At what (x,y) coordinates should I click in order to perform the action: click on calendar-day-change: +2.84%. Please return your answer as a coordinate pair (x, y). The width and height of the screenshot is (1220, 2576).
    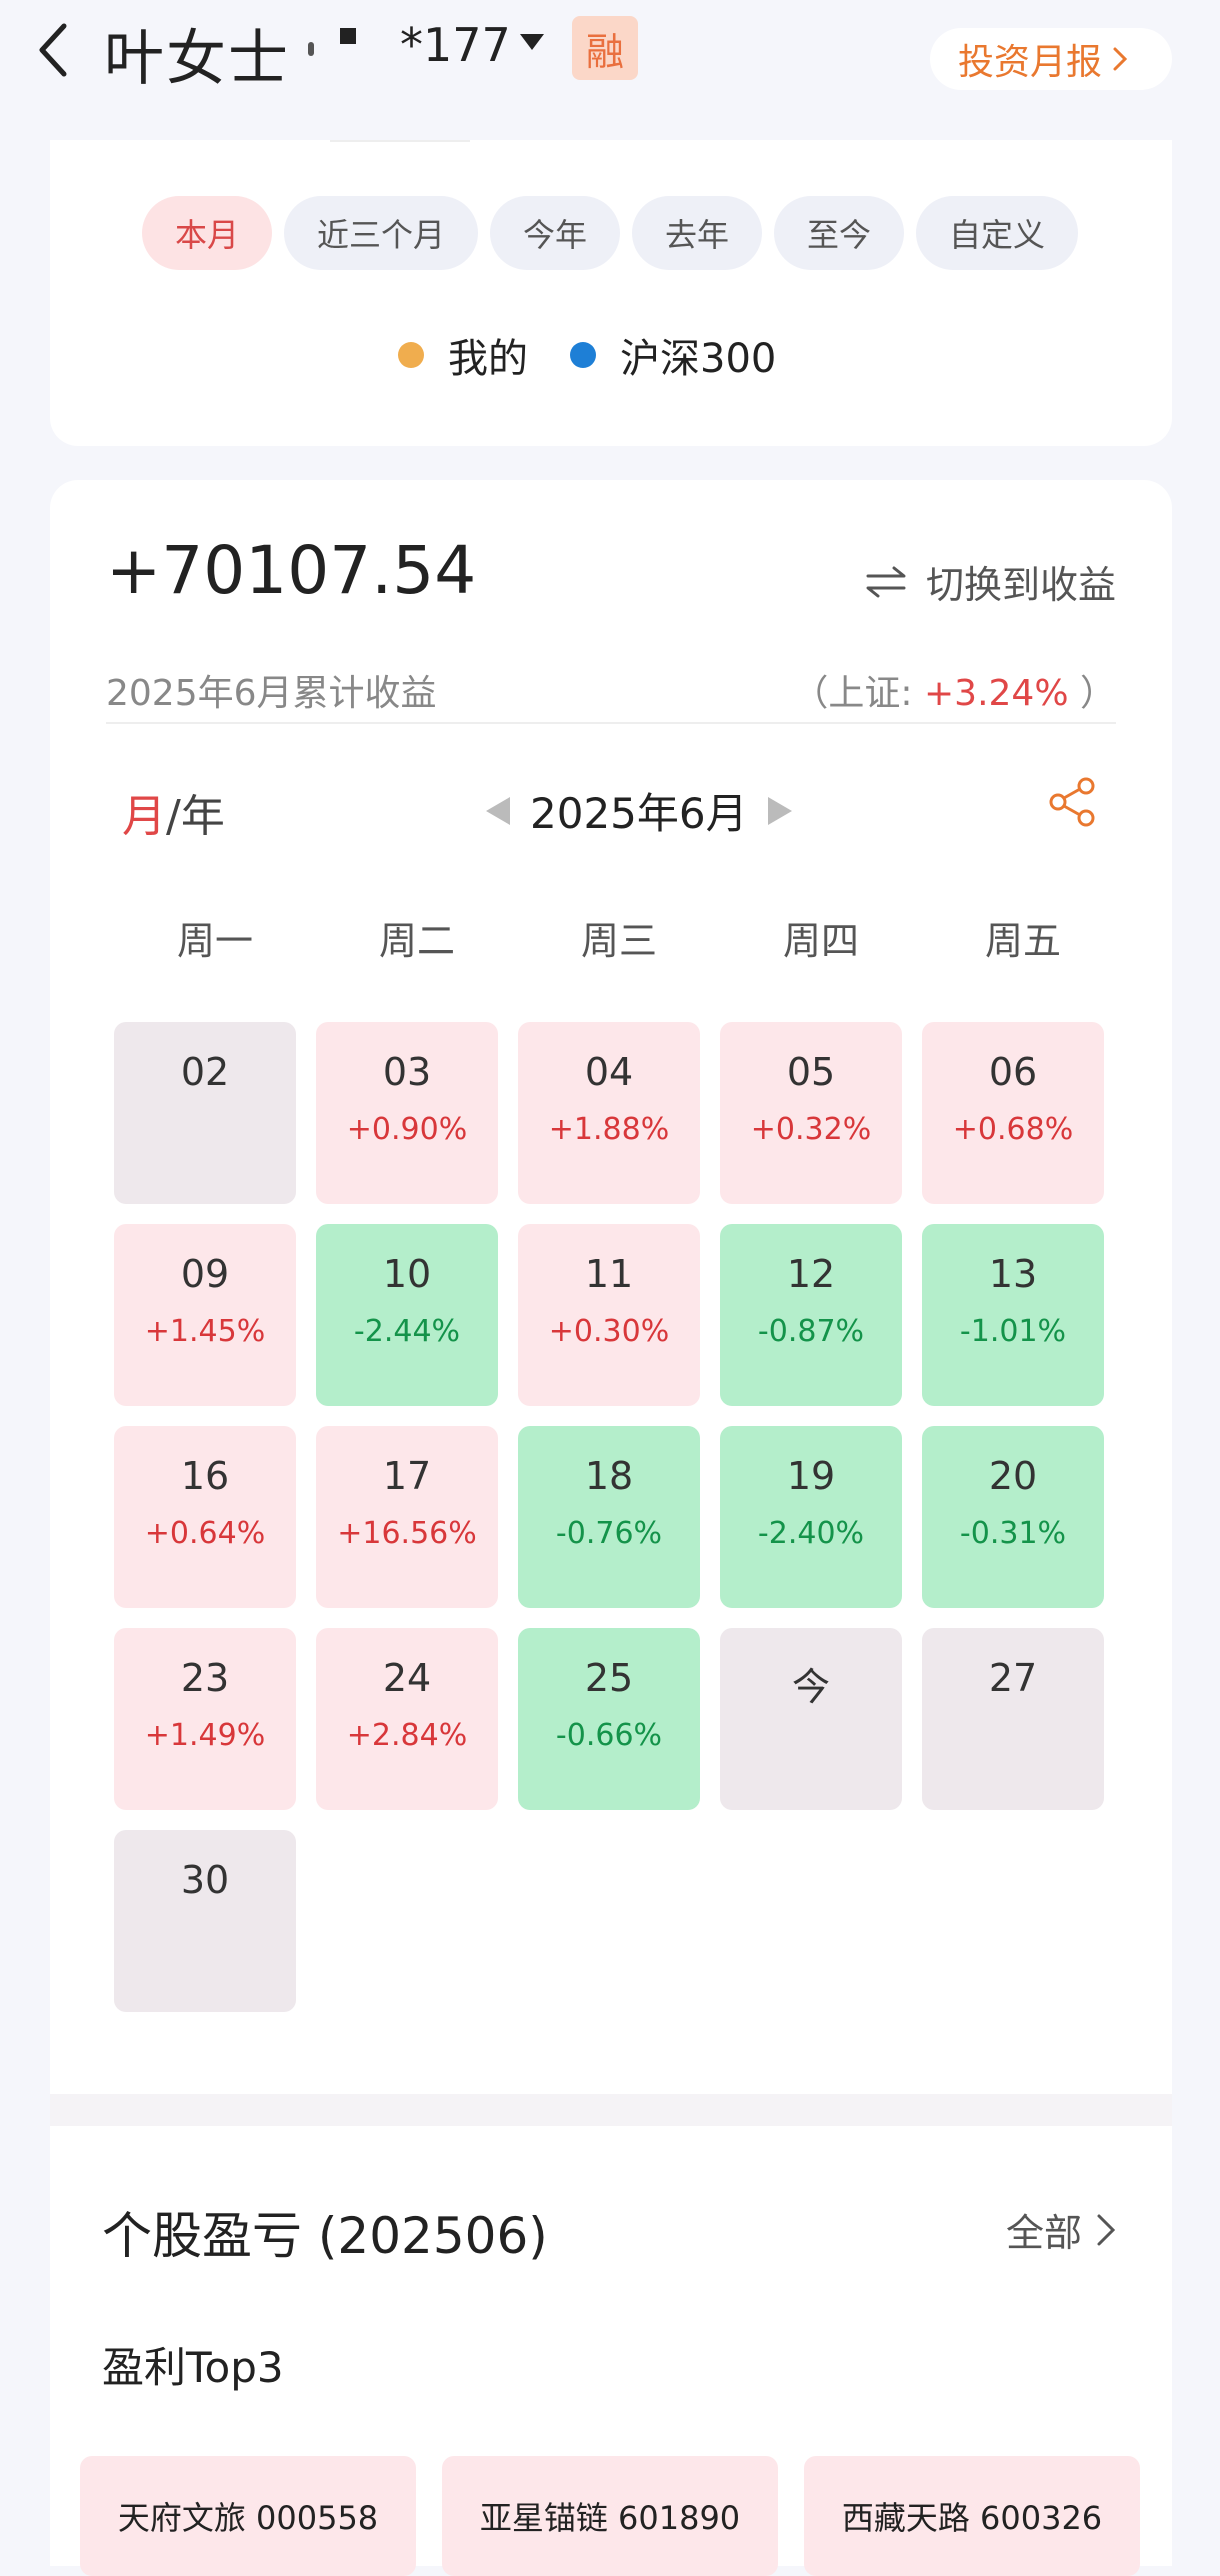
    Looking at the image, I should click on (407, 1735).